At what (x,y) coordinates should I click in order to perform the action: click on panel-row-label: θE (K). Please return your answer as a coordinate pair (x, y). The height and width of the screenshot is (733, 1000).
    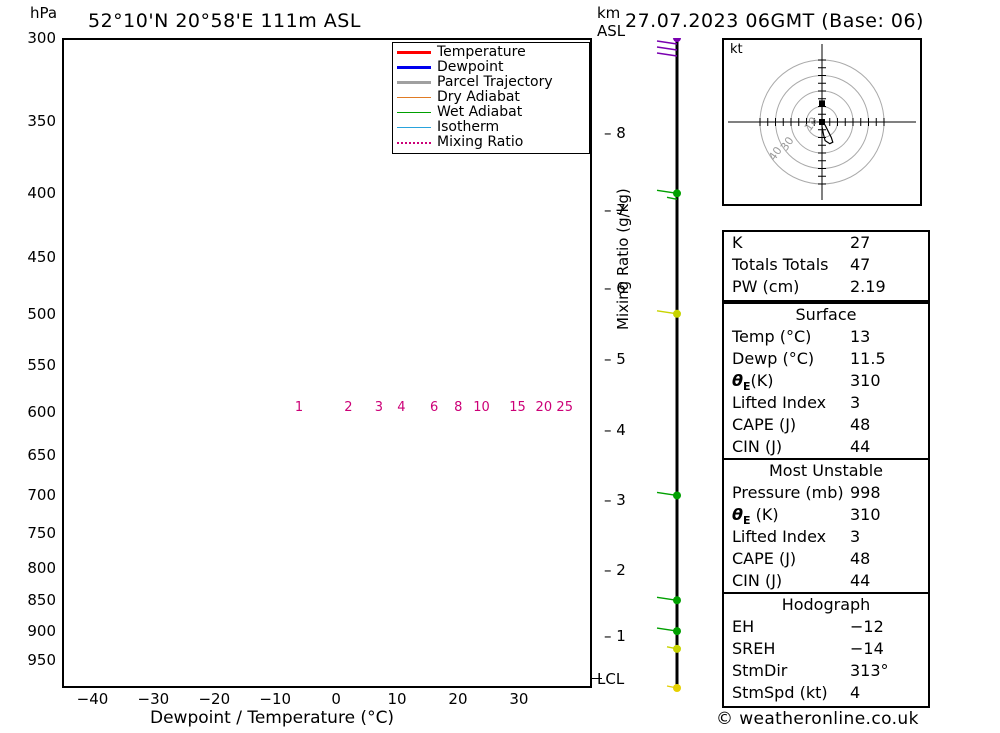
    Looking at the image, I should click on (755, 516).